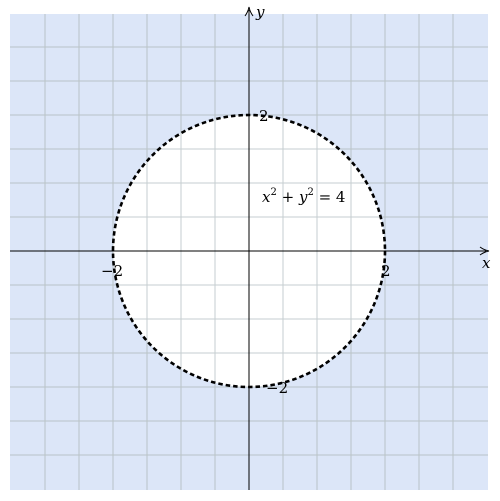 This screenshot has height=501, width=500. Describe the element at coordinates (330, 197) in the screenshot. I see `eq-rhs: = 4` at that location.